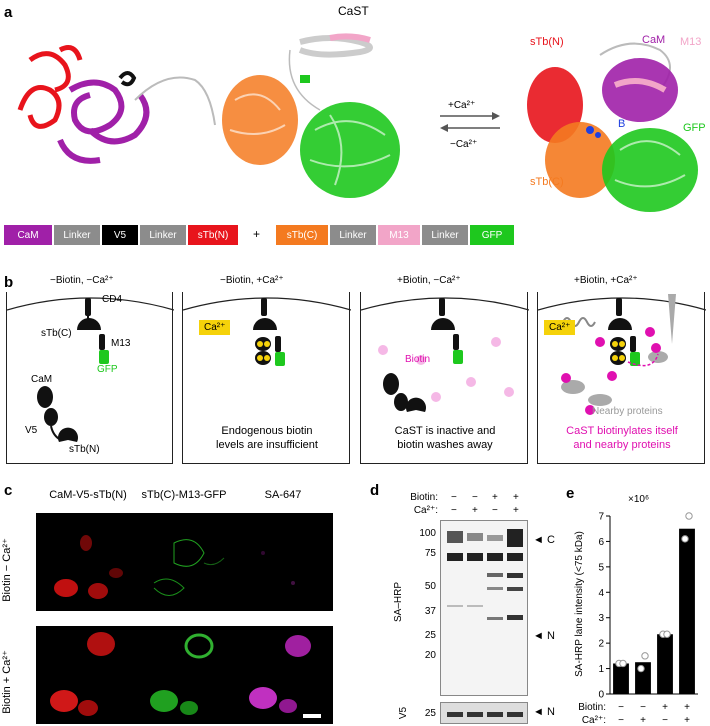 The width and height of the screenshot is (710, 726). Describe the element at coordinates (643, 707) in the screenshot. I see `e-biotin-sign-2: −` at that location.